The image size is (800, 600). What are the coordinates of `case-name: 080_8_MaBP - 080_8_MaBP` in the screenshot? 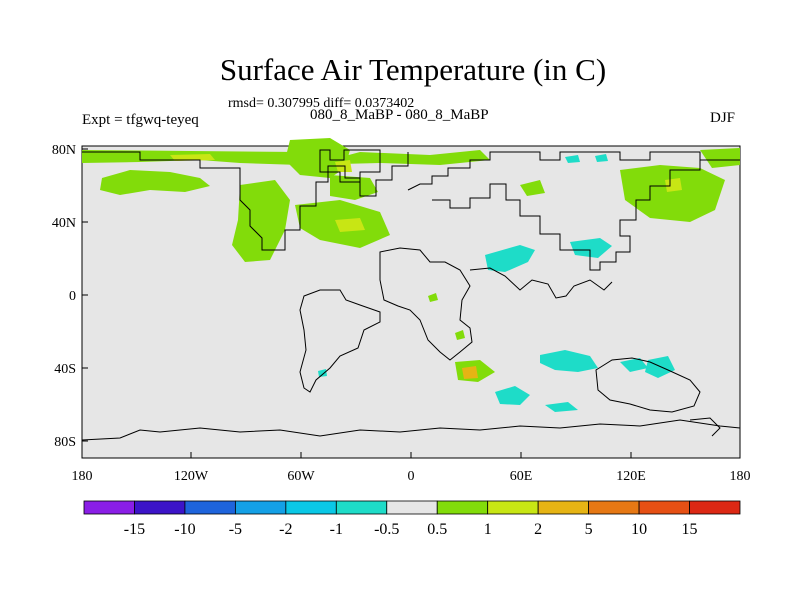 It's located at (399, 115).